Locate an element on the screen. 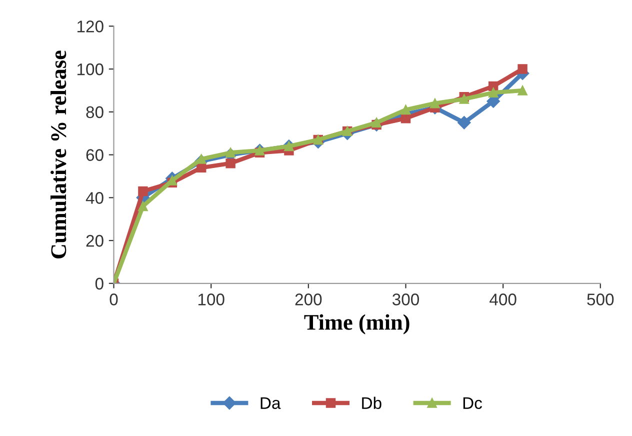 The image size is (632, 436). y-tick-label: 120 is located at coordinates (91, 26).